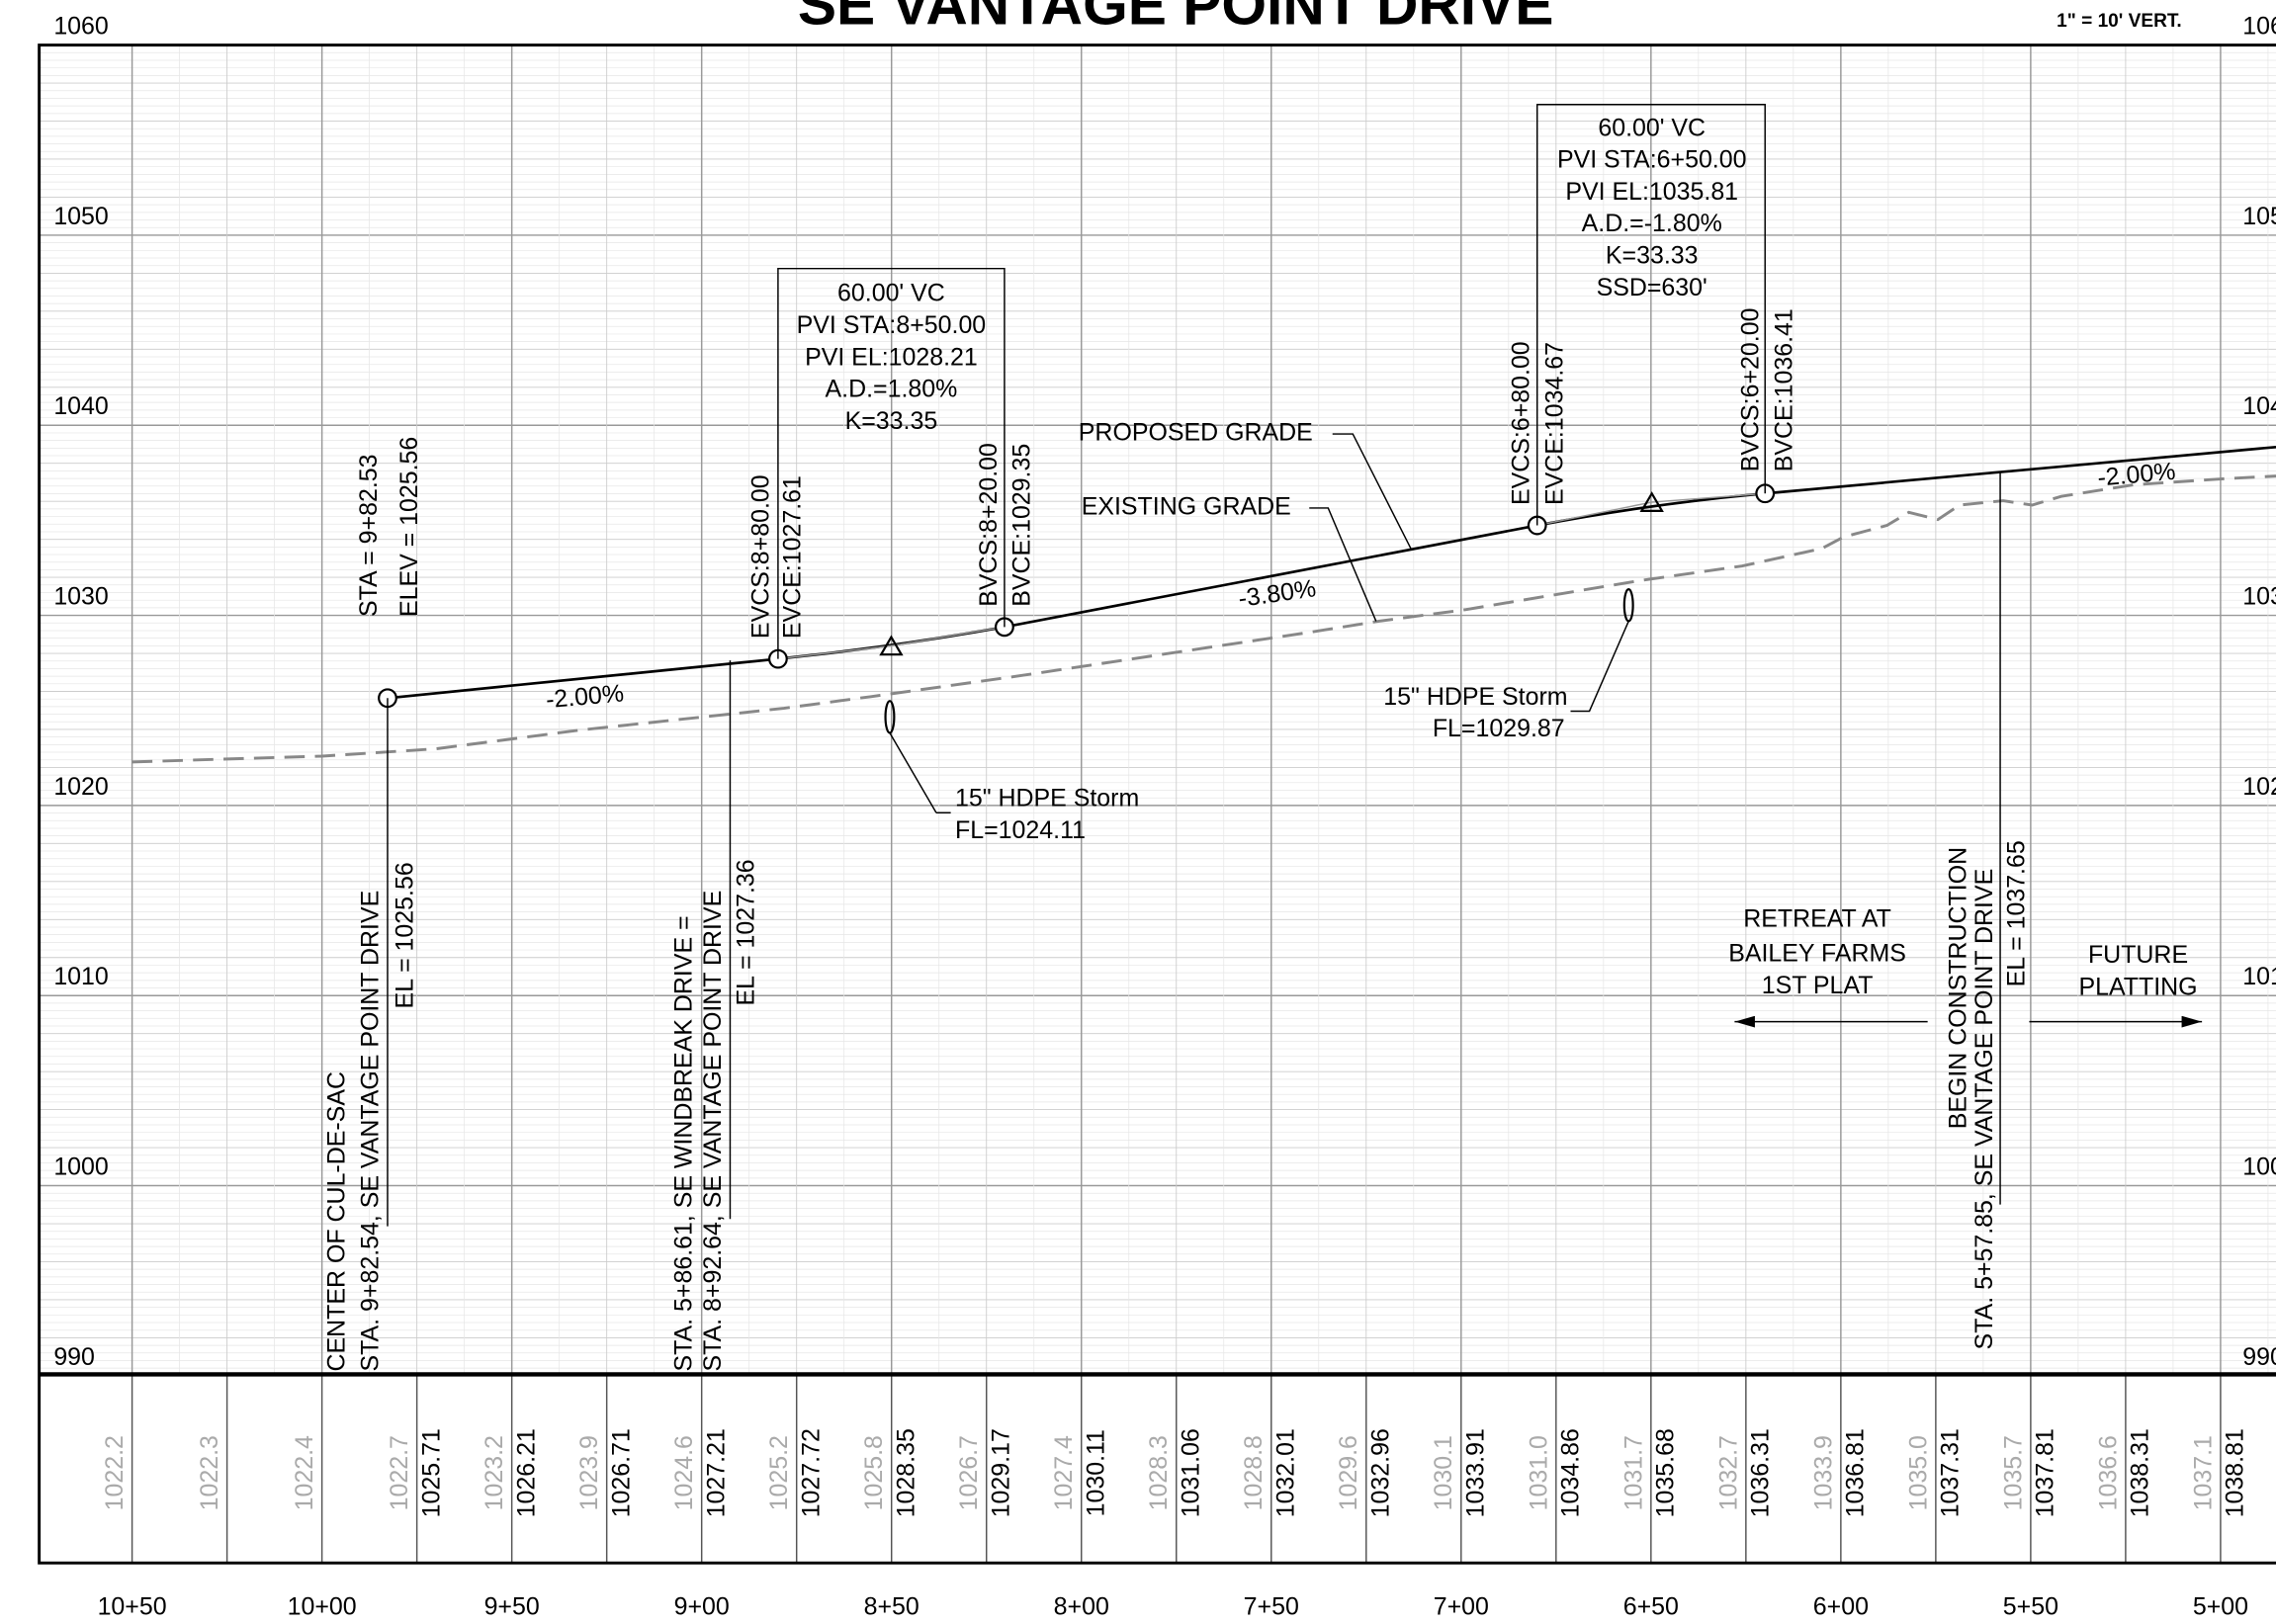 This screenshot has width=2276, height=1624. Describe the element at coordinates (431, 1472) in the screenshot. I see `proposed-elevation: 1025.71` at that location.